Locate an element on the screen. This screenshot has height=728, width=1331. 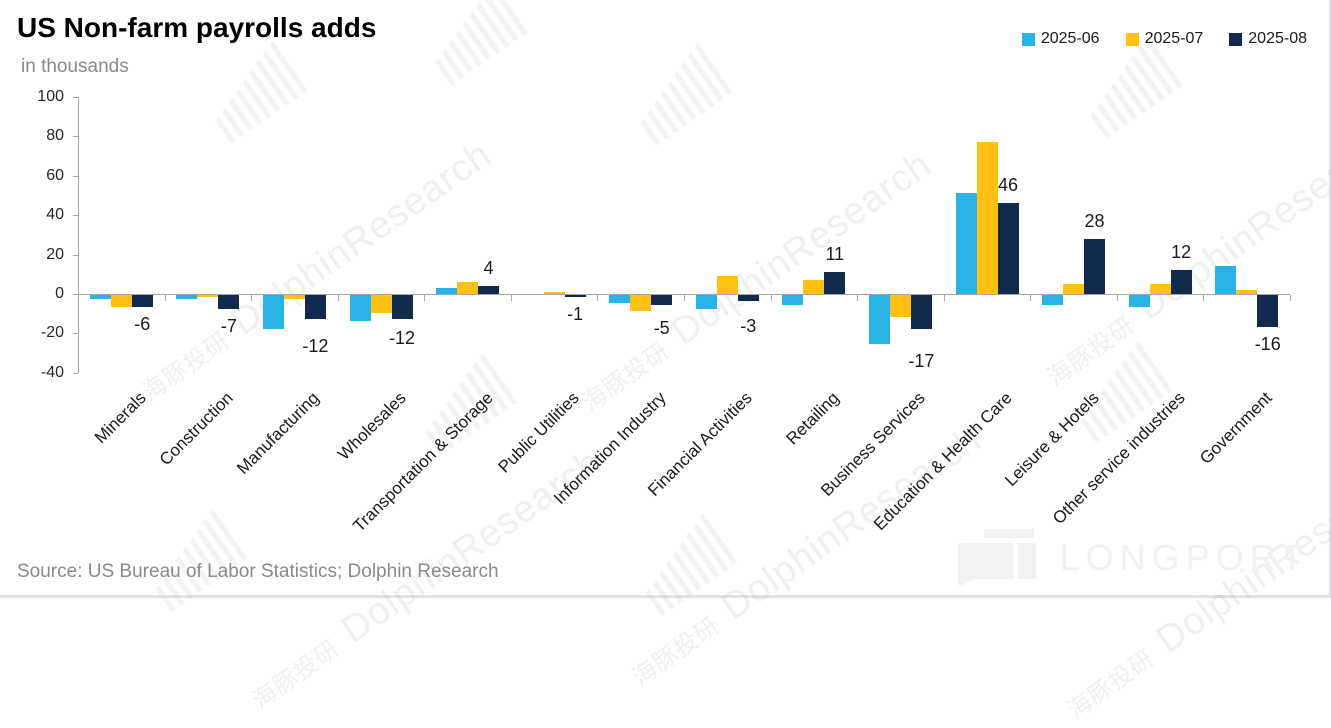
y-axis-label: 0 is located at coordinates (59, 293).